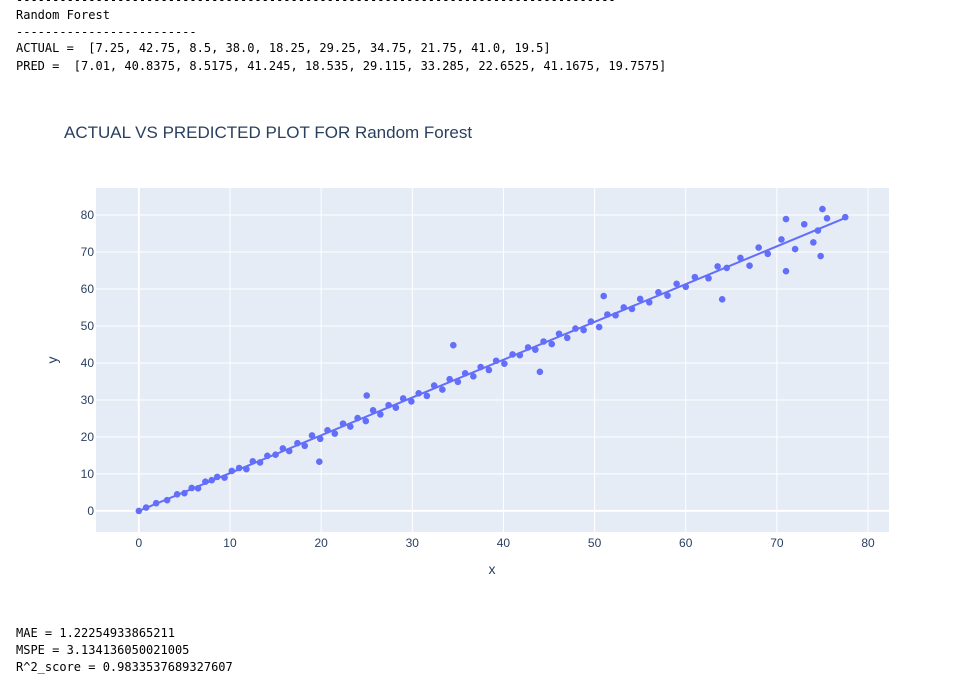 The width and height of the screenshot is (958, 684). I want to click on metric: MSPE = 3.134136050021005, so click(103, 650).